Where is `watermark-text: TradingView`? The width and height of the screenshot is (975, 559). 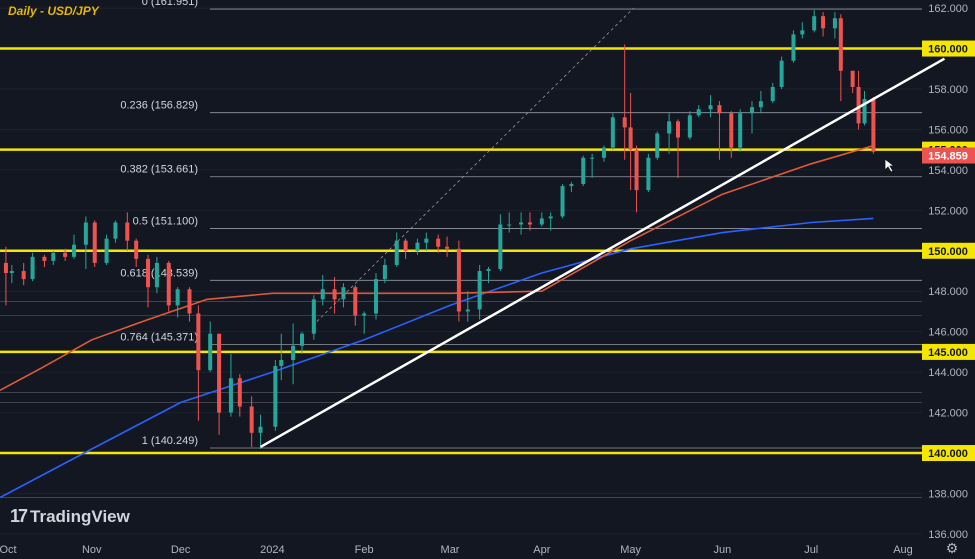 watermark-text: TradingView is located at coordinates (80, 516).